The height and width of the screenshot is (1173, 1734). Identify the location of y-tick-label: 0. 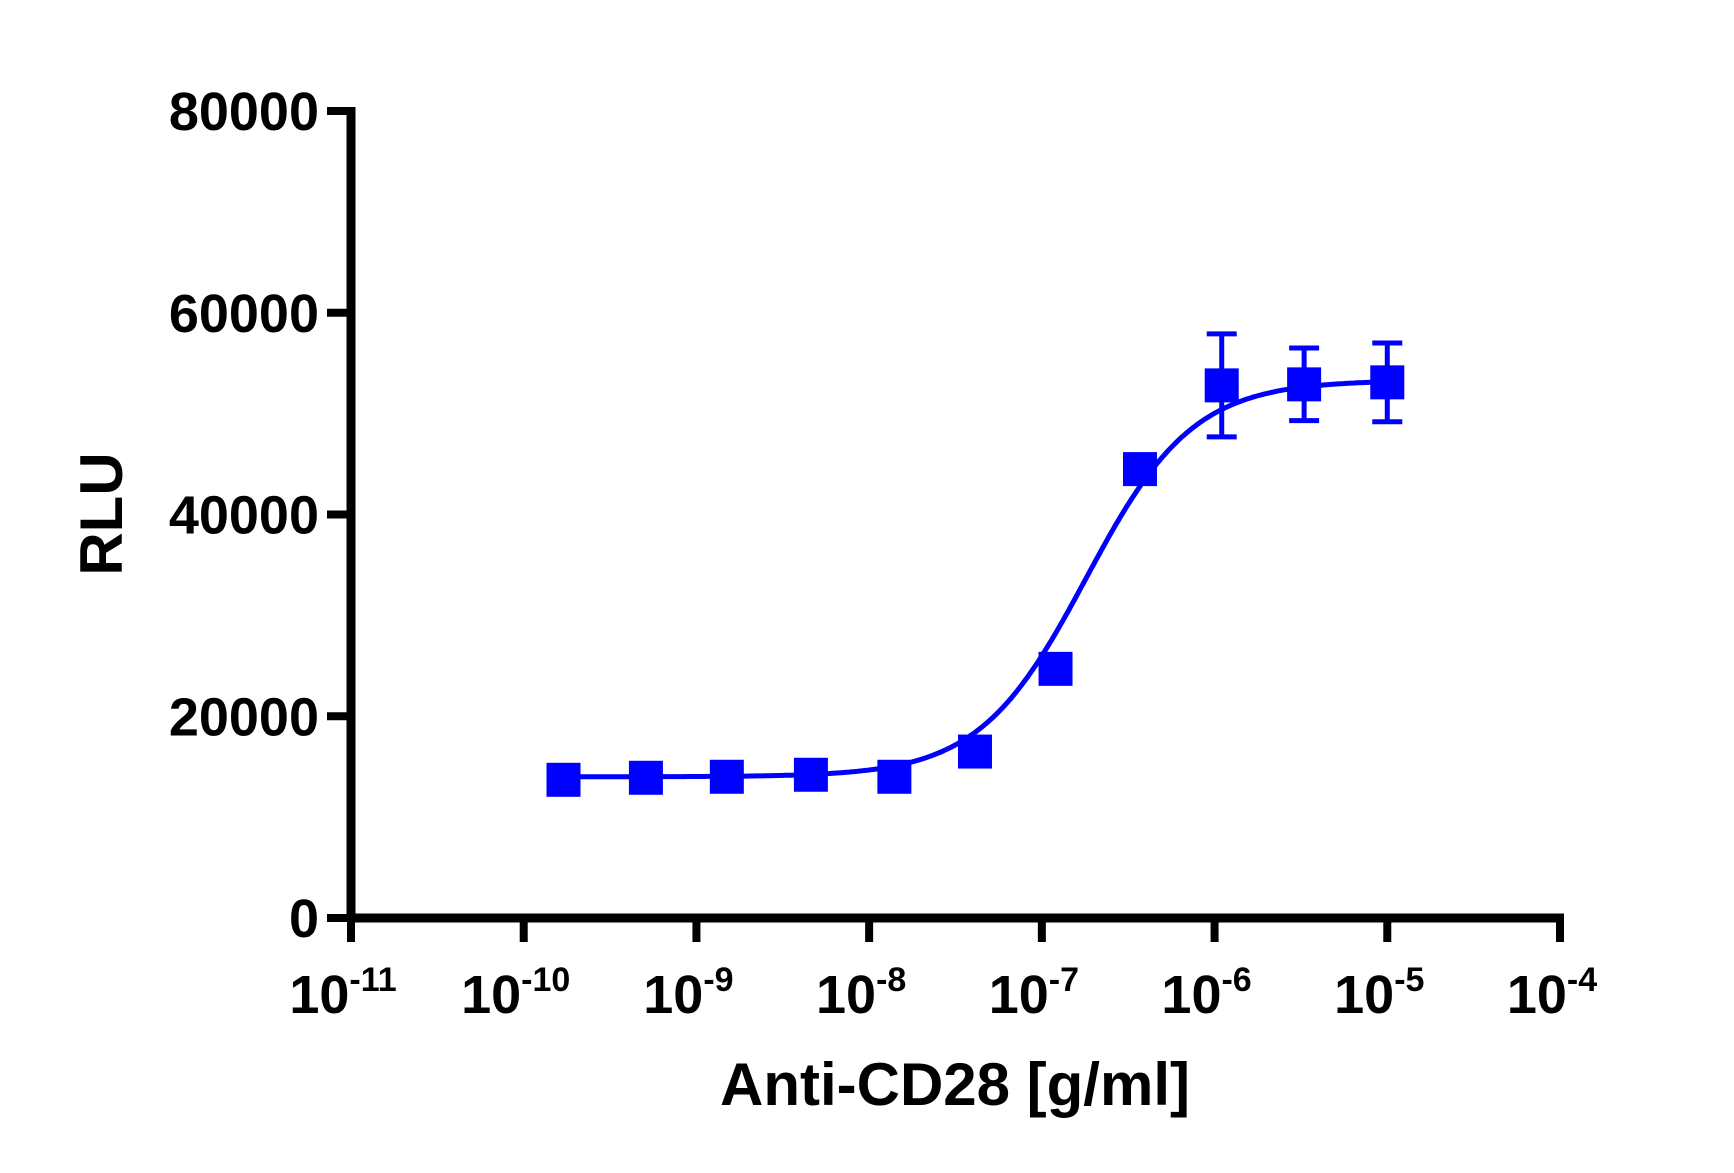
(304, 919).